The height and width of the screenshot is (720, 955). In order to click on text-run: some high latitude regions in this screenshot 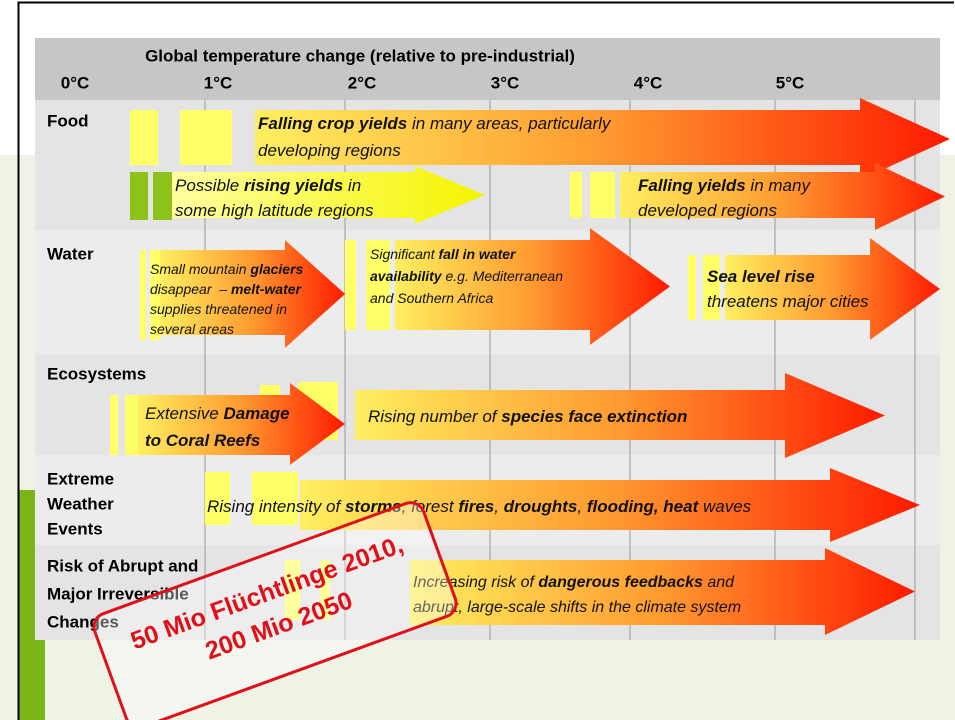, I will do `click(274, 210)`.